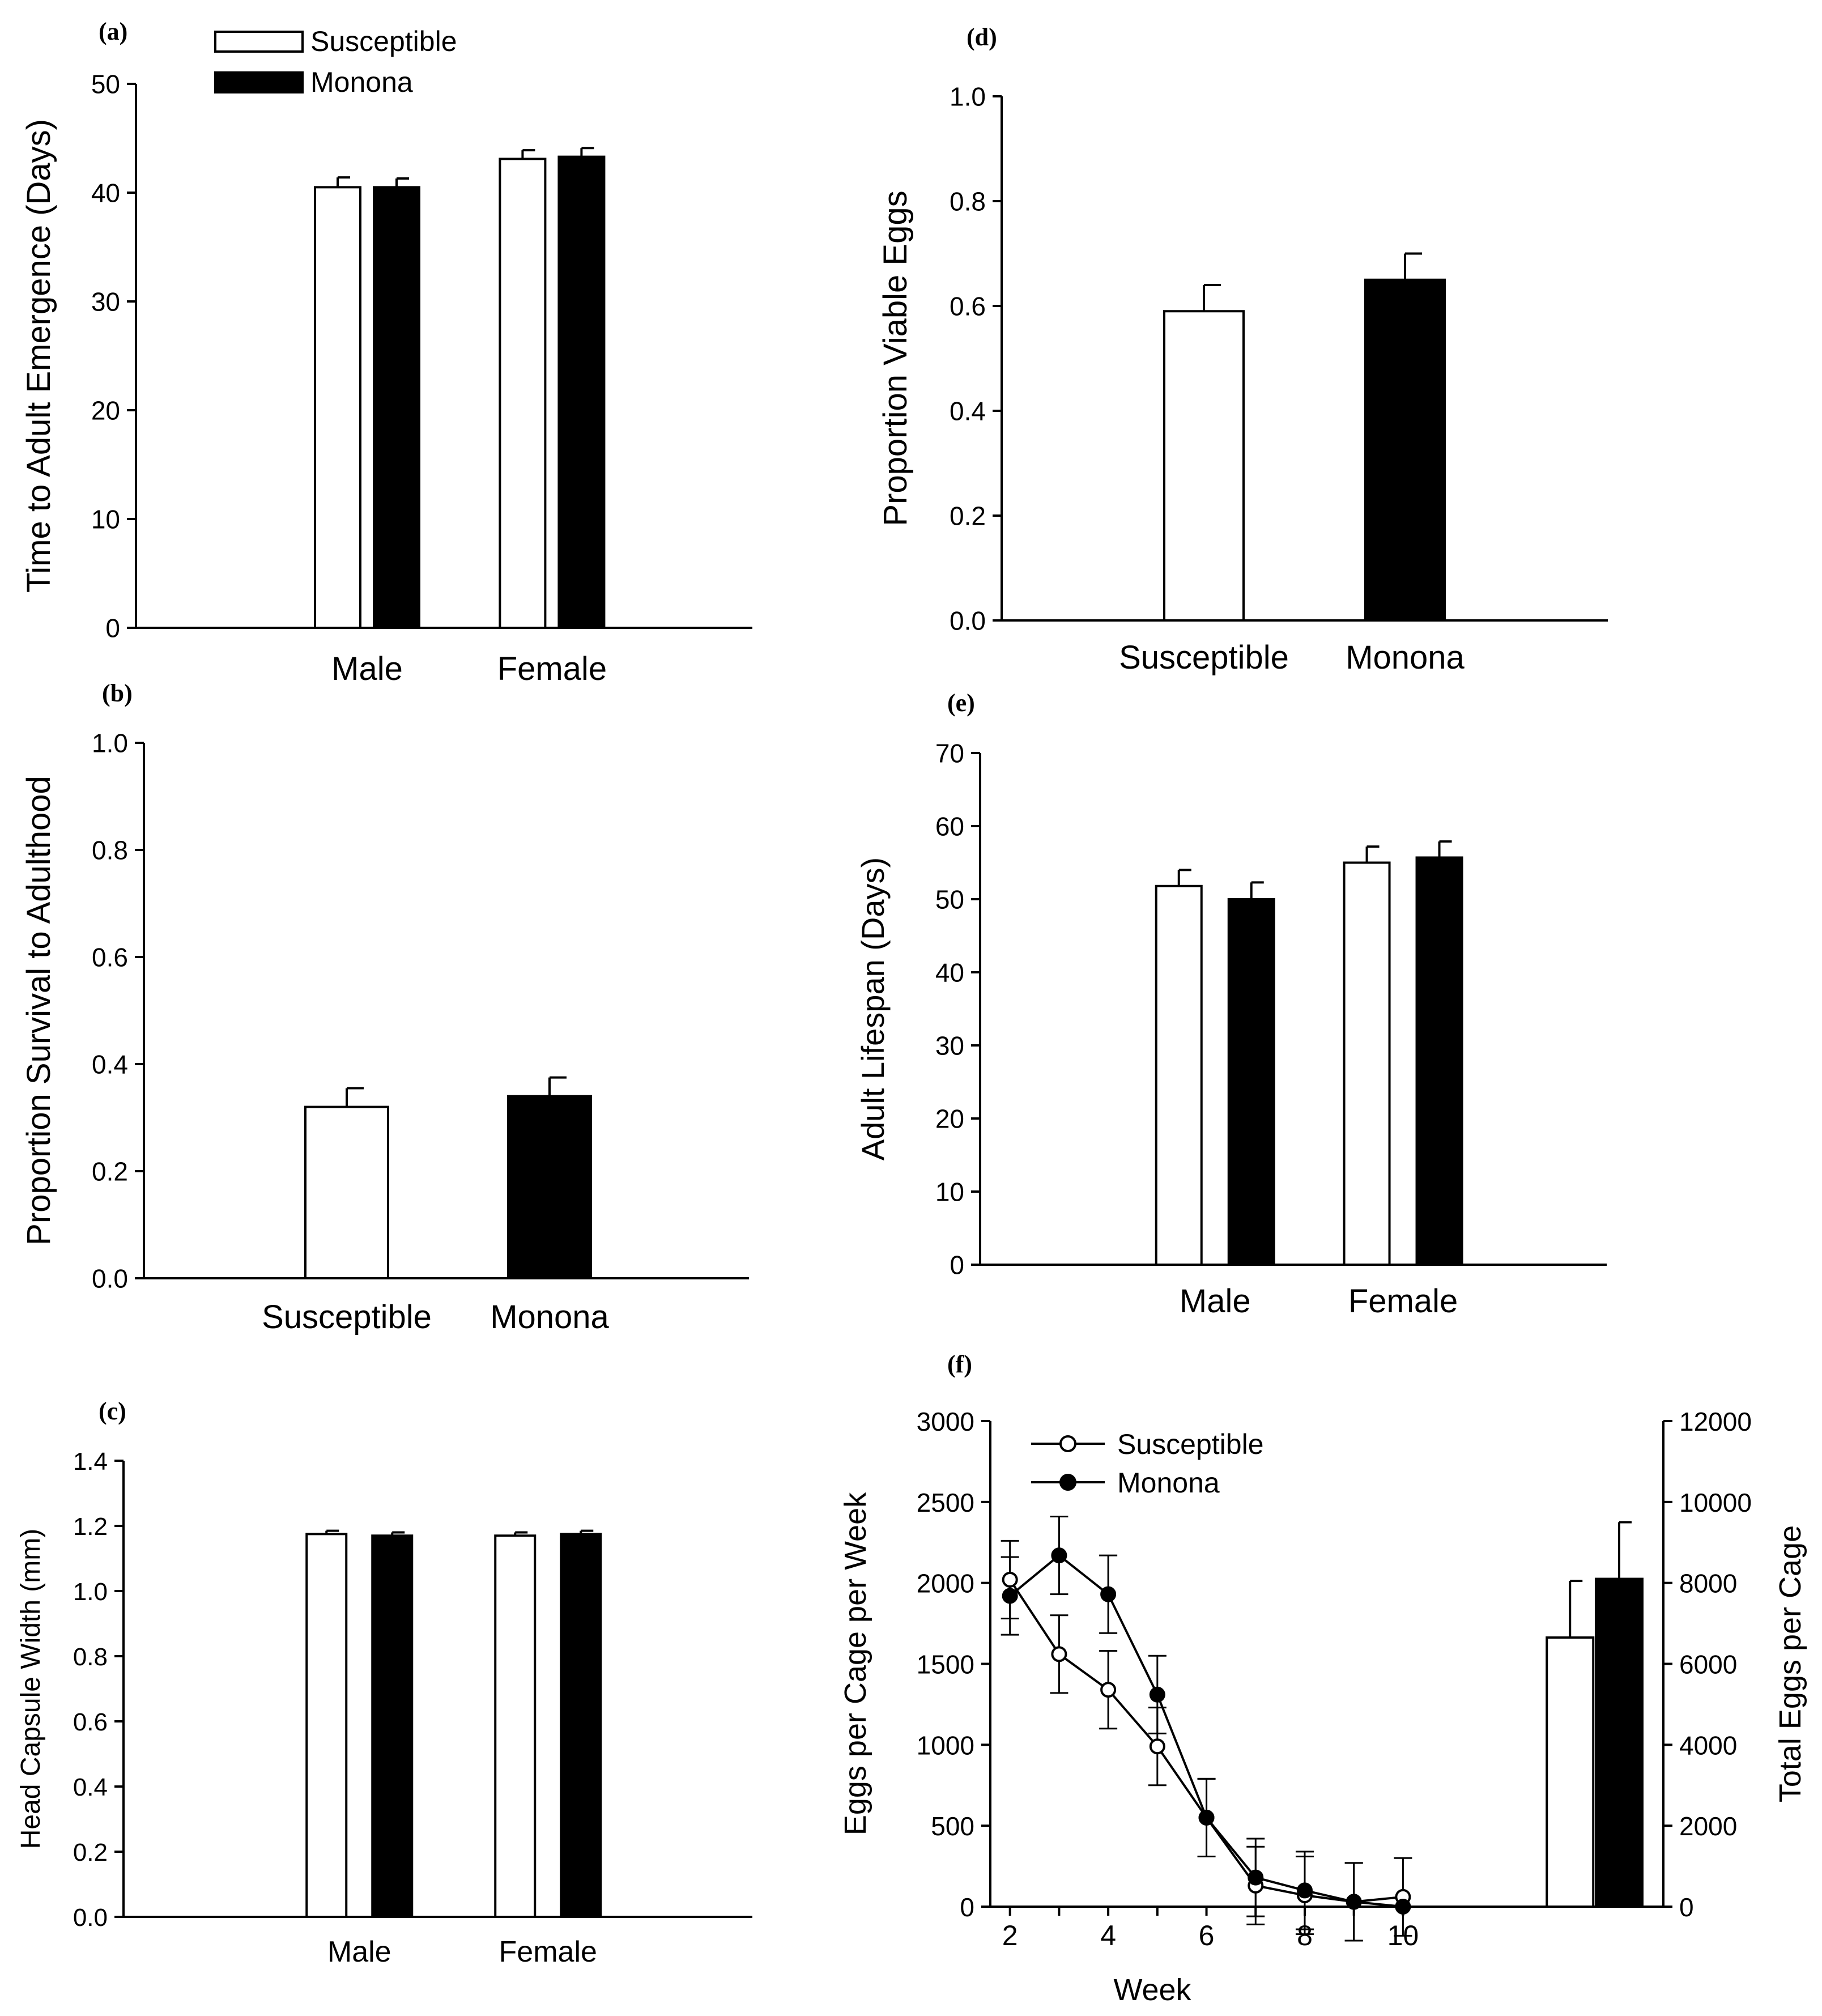  I want to click on y2-tick-label: 8000, so click(1708, 1584).